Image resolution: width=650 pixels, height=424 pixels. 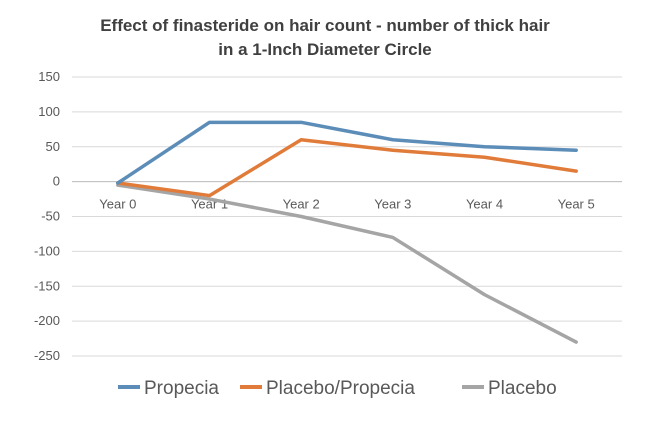 What do you see at coordinates (47, 250) in the screenshot?
I see `y-tick-label: -100` at bounding box center [47, 250].